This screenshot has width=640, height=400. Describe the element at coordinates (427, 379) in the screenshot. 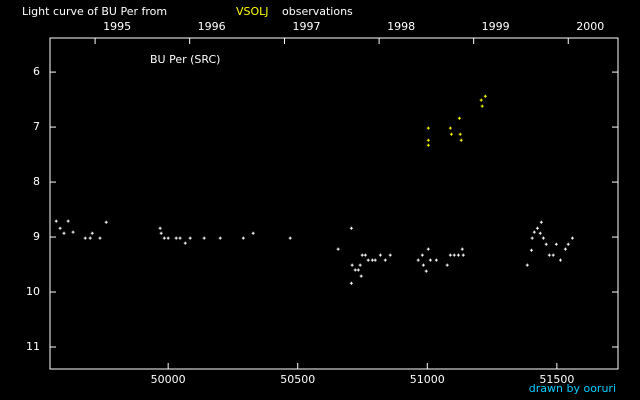

I see `x-tick-label: 51000` at that location.